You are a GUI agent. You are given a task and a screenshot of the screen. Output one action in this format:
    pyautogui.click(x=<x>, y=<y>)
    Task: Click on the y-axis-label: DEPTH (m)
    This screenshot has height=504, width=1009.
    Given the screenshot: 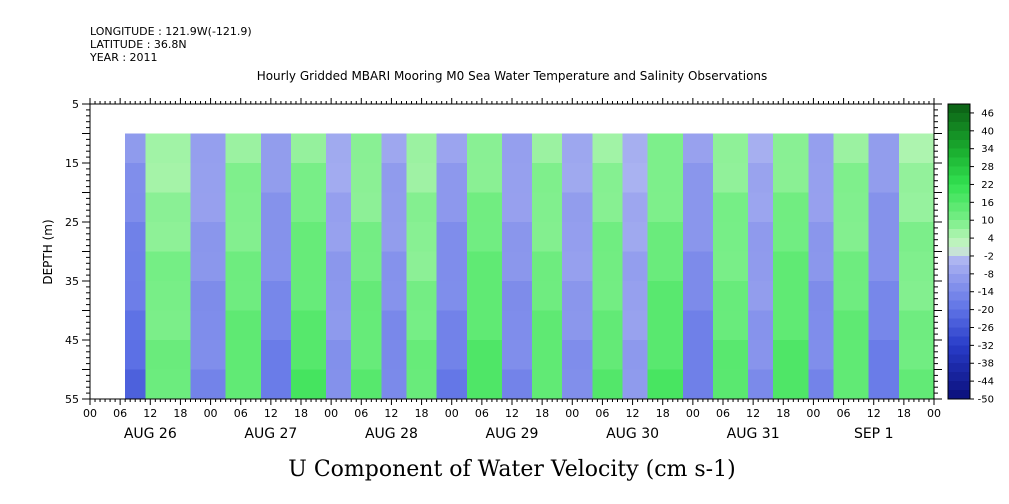 What is the action you would take?
    pyautogui.click(x=48, y=251)
    